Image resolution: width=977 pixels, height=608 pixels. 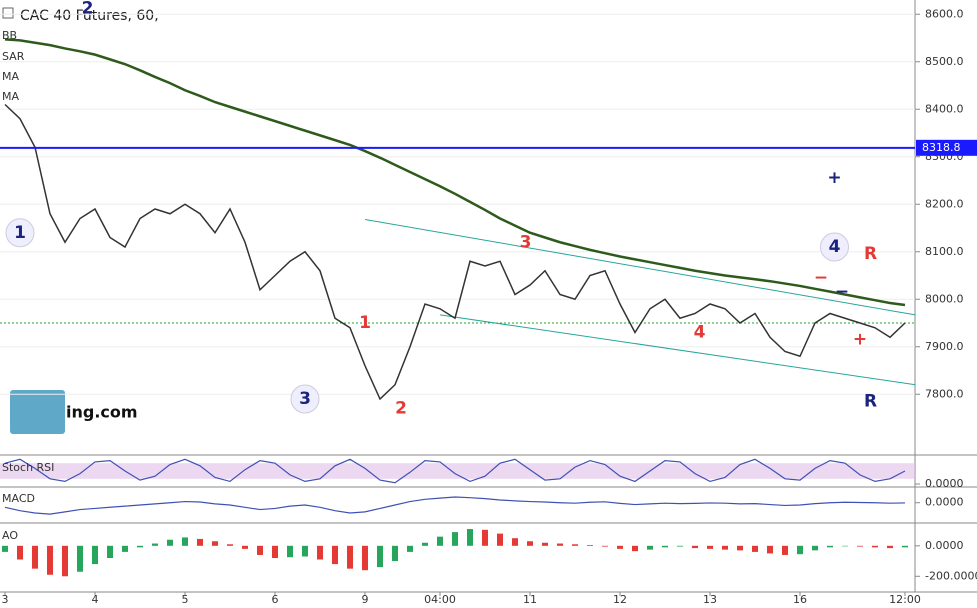 What do you see at coordinates (8, 13) in the screenshot?
I see `collapse-button` at bounding box center [8, 13].